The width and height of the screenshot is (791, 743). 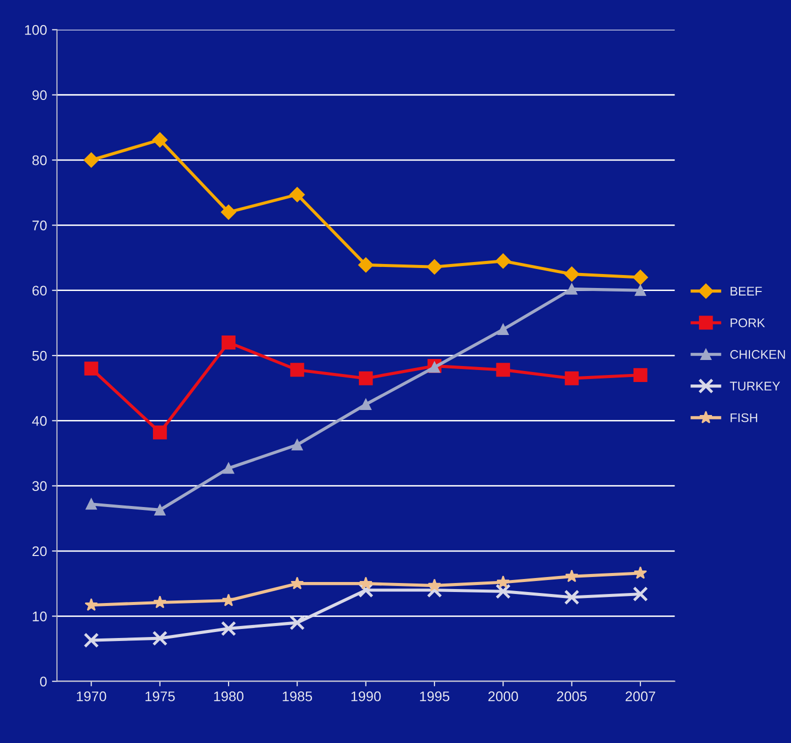 What do you see at coordinates (297, 696) in the screenshot?
I see `x-tick-label: 1985` at bounding box center [297, 696].